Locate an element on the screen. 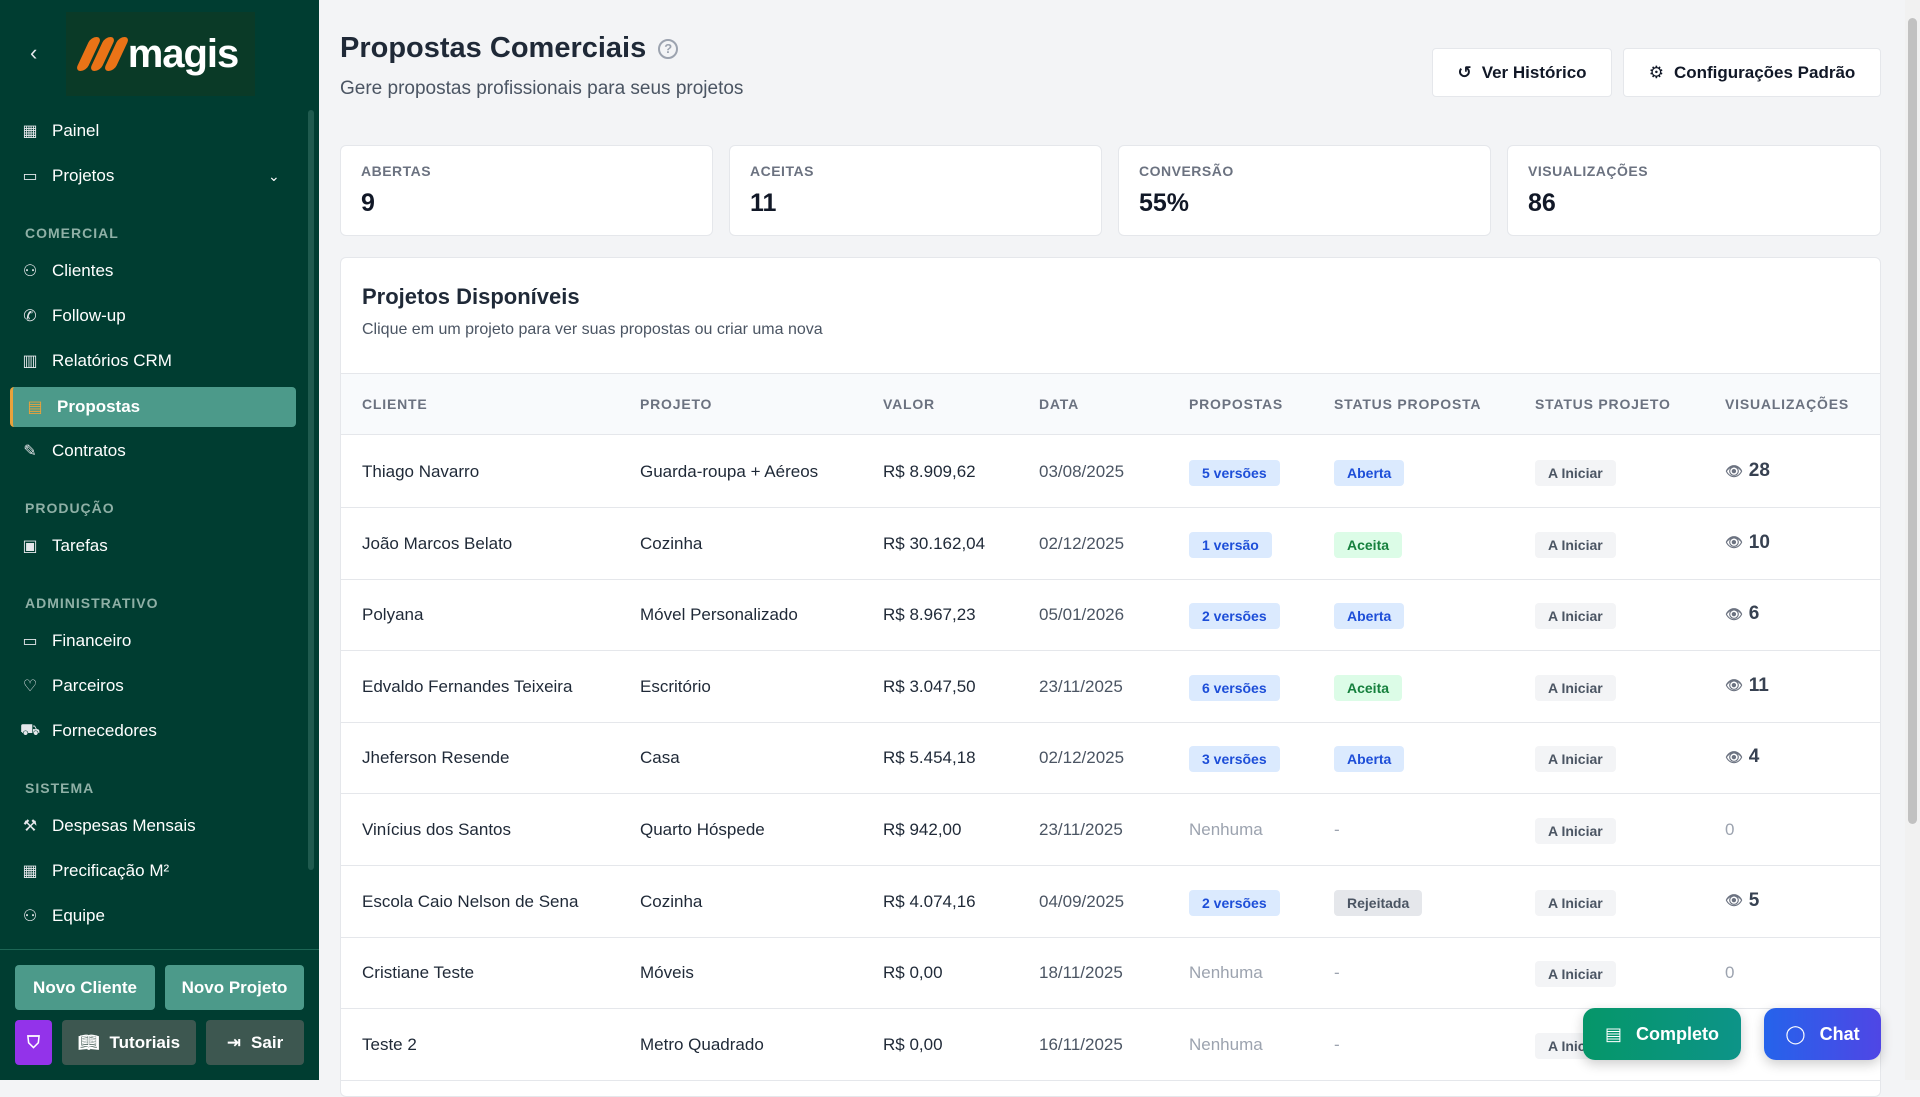 This screenshot has height=1097, width=1920. sidebar-item-parceiros: ♡ Parceiros is located at coordinates (72, 686).